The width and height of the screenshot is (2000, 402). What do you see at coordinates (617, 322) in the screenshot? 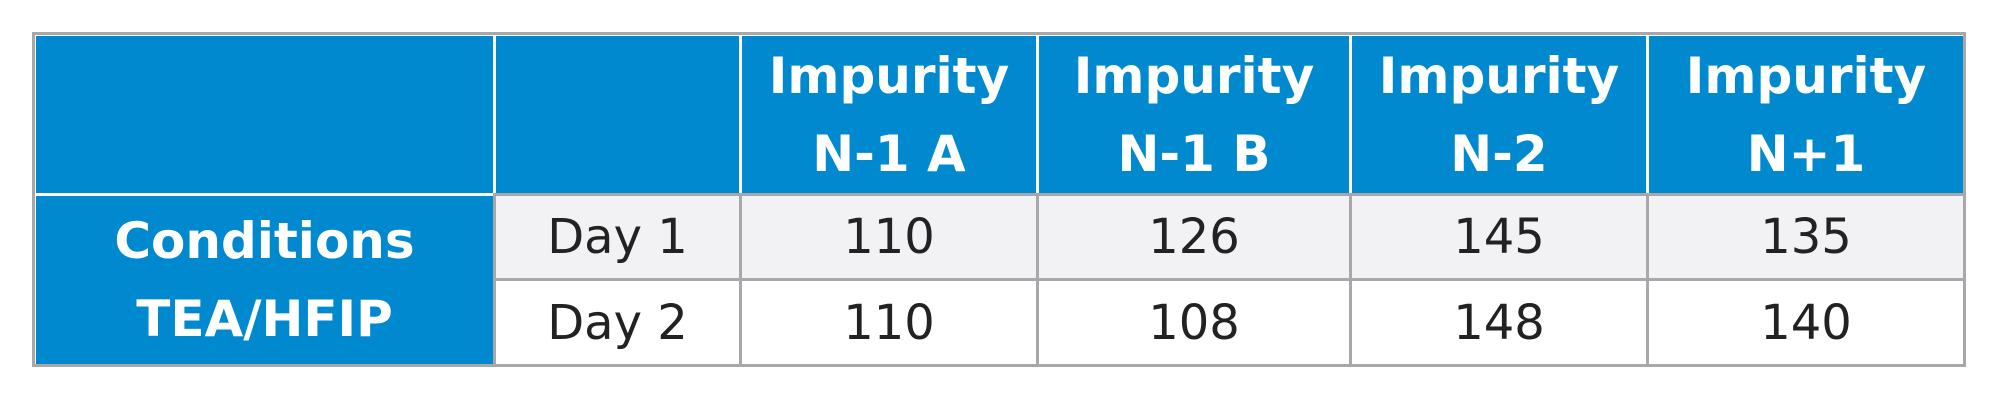
I see `row-label: Day 2` at bounding box center [617, 322].